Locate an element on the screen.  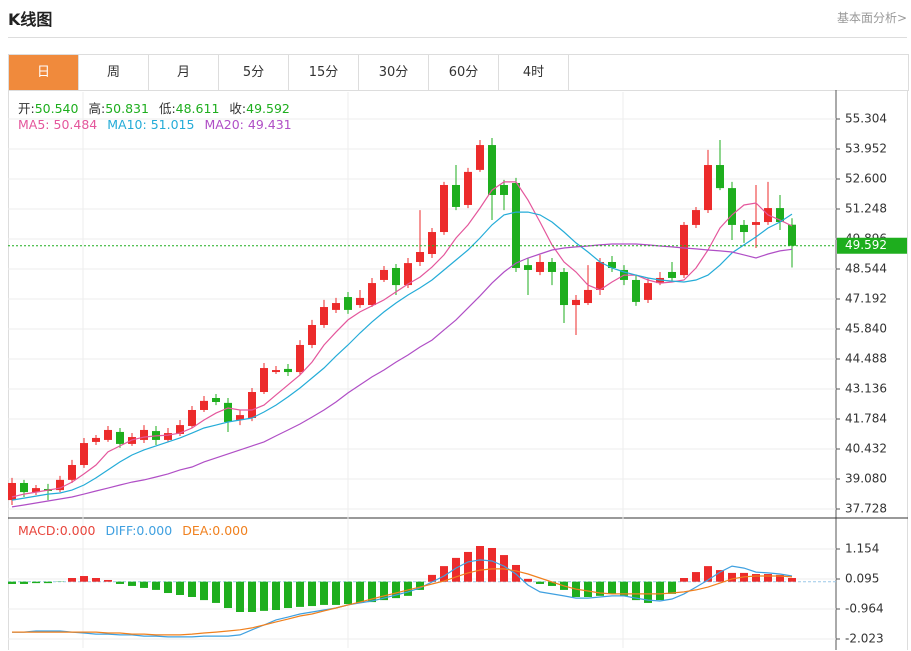
info-value: 50.540 is located at coordinates (56, 108).